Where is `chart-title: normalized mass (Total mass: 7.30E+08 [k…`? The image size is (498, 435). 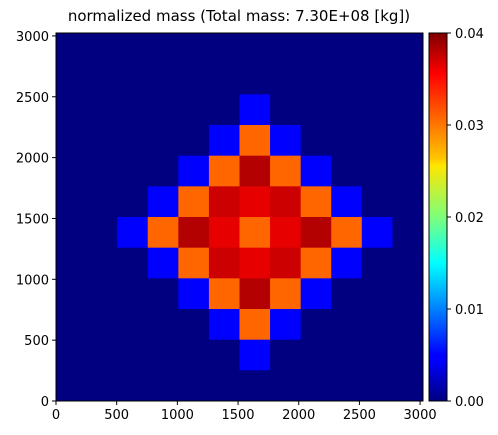 chart-title: normalized mass (Total mass: 7.30E+08 [k… is located at coordinates (239, 16).